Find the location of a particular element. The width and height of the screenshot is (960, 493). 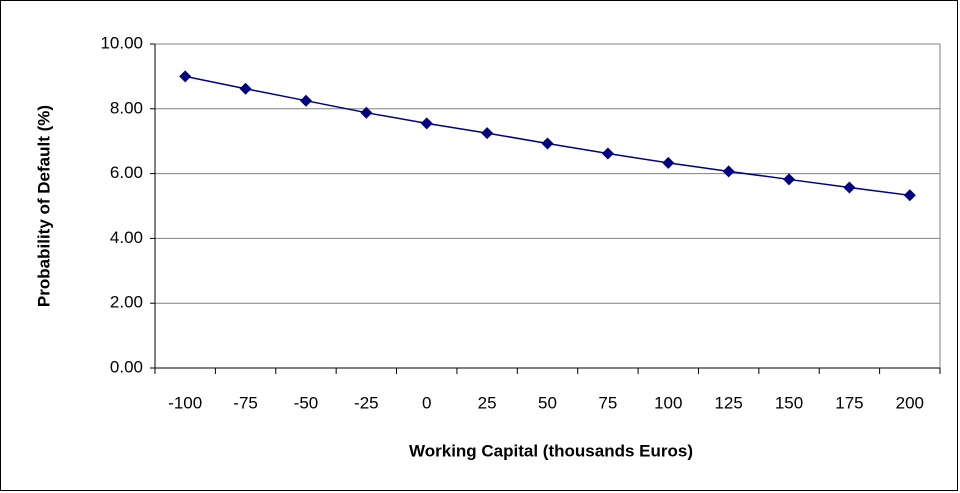

x-tick-label: 25 is located at coordinates (487, 402).